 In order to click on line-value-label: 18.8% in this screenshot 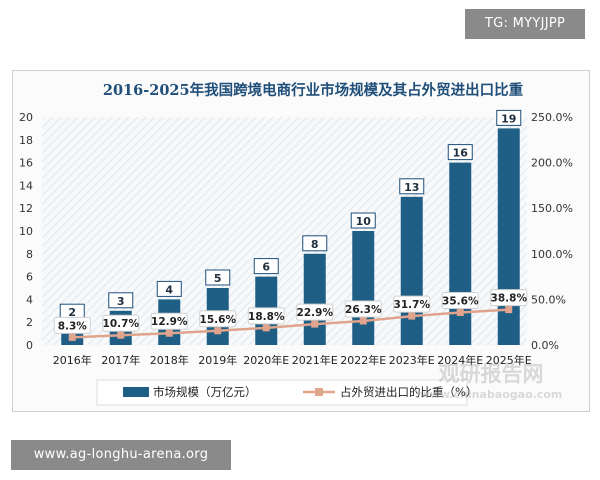, I will do `click(266, 317)`.